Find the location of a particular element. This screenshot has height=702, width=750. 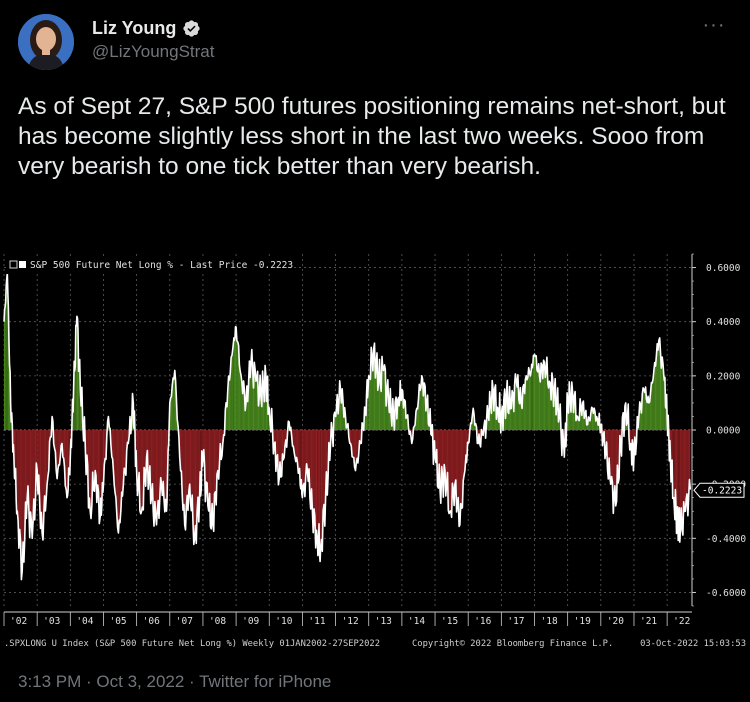

chart-footer-right: 03-Oct-2022 15:03:53 is located at coordinates (693, 644).